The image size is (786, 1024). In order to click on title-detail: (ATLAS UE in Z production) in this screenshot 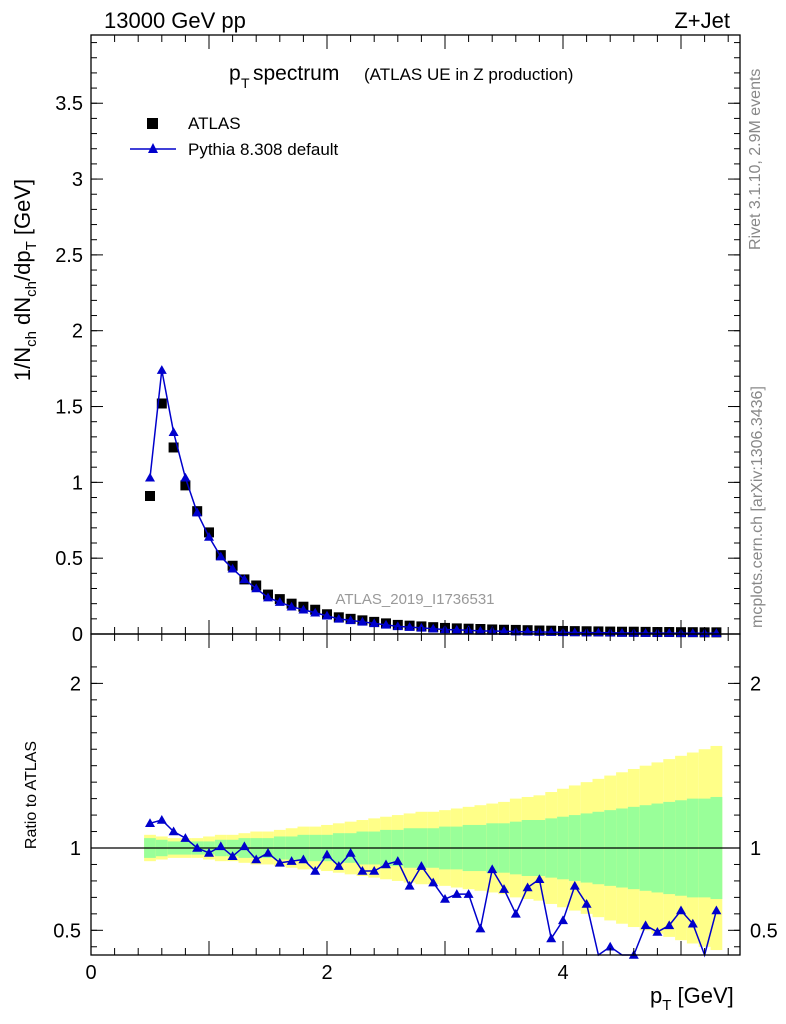, I will do `click(468, 74)`.